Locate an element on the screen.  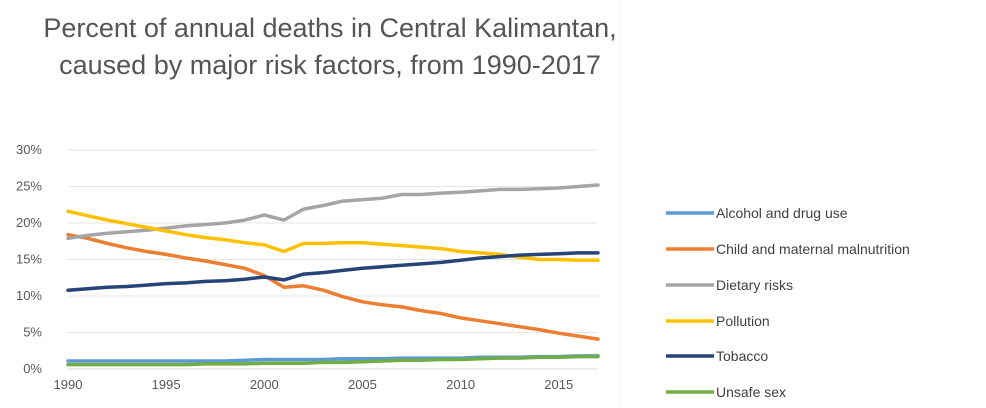
y-tick-label: 10% is located at coordinates (29, 295).